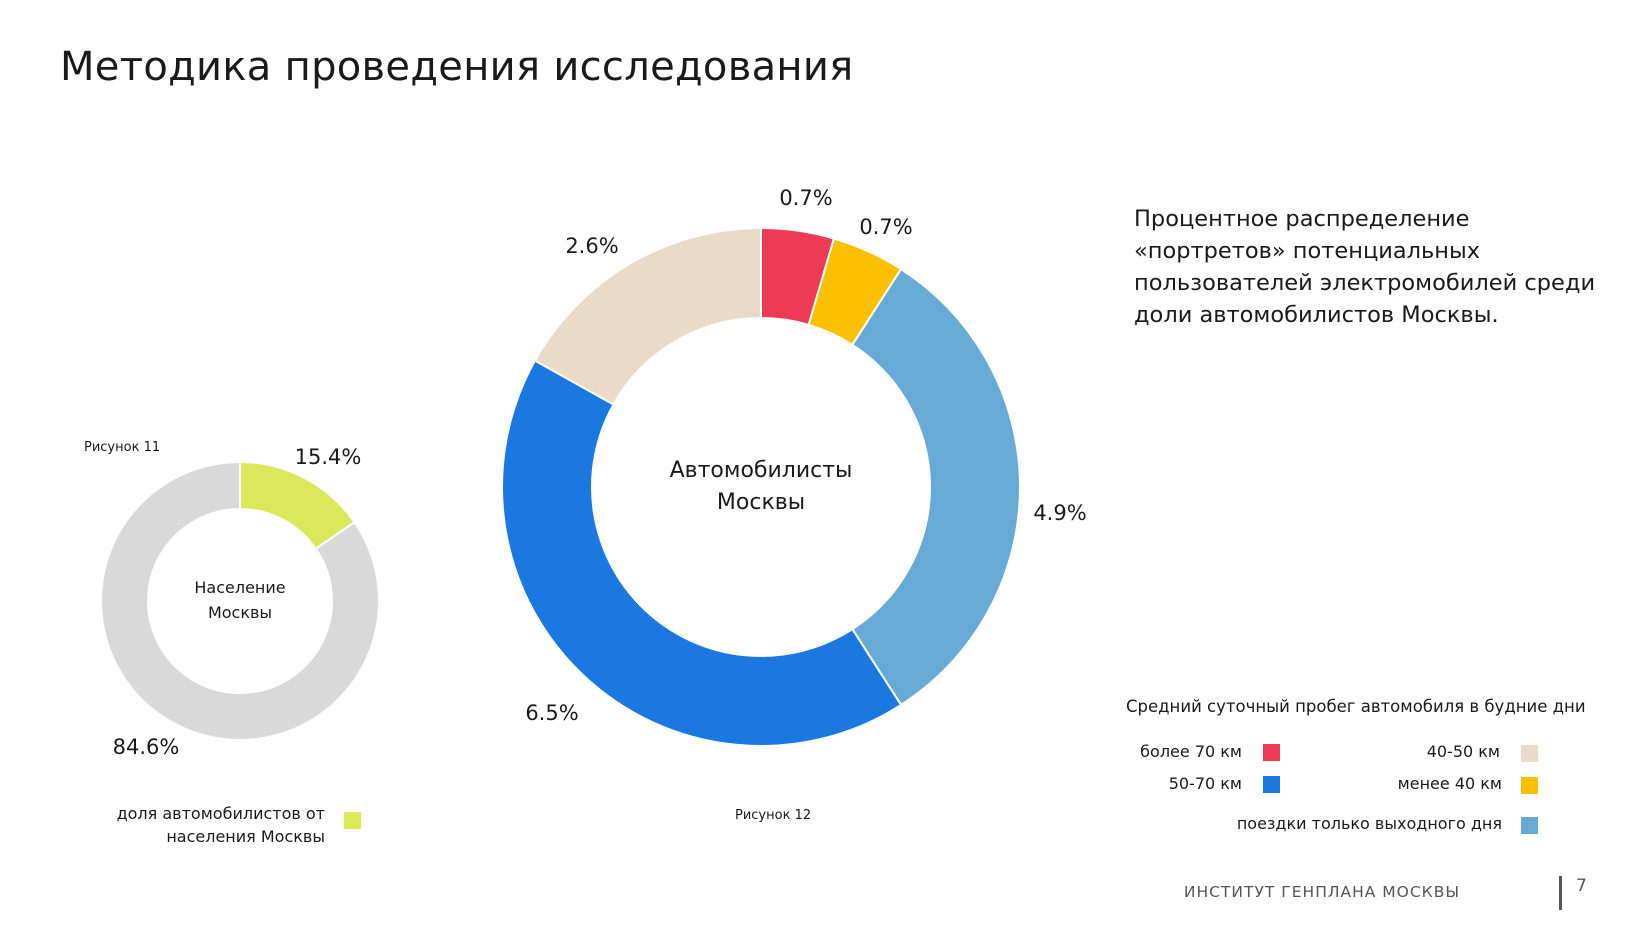  What do you see at coordinates (1191, 751) in the screenshot?
I see `legend-item-over-70: более 70 км` at bounding box center [1191, 751].